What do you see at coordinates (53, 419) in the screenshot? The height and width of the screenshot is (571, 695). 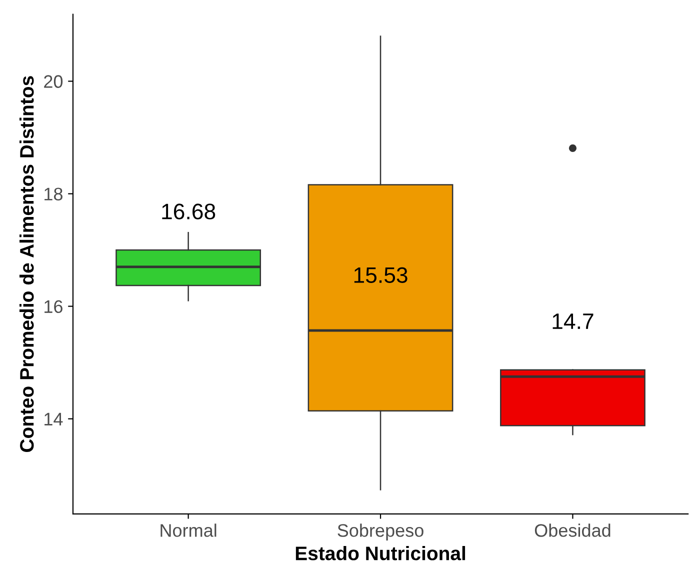 I see `y-tick-label: 14` at bounding box center [53, 419].